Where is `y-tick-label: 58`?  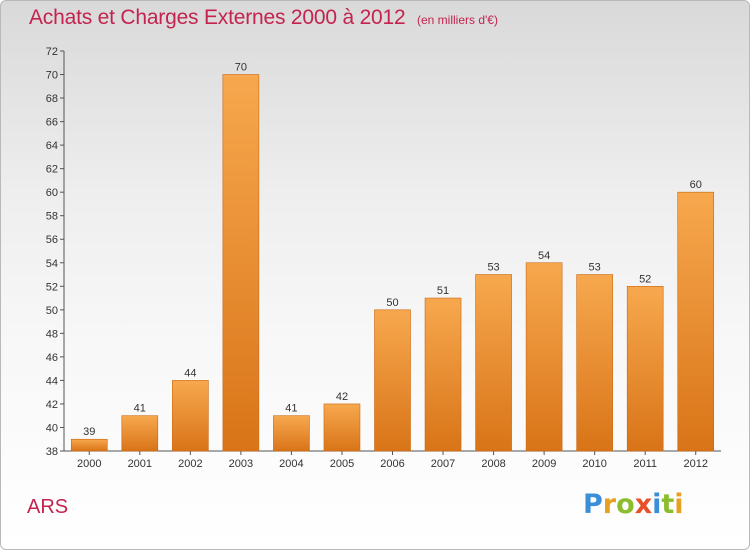
y-tick-label: 58 is located at coordinates (52, 217).